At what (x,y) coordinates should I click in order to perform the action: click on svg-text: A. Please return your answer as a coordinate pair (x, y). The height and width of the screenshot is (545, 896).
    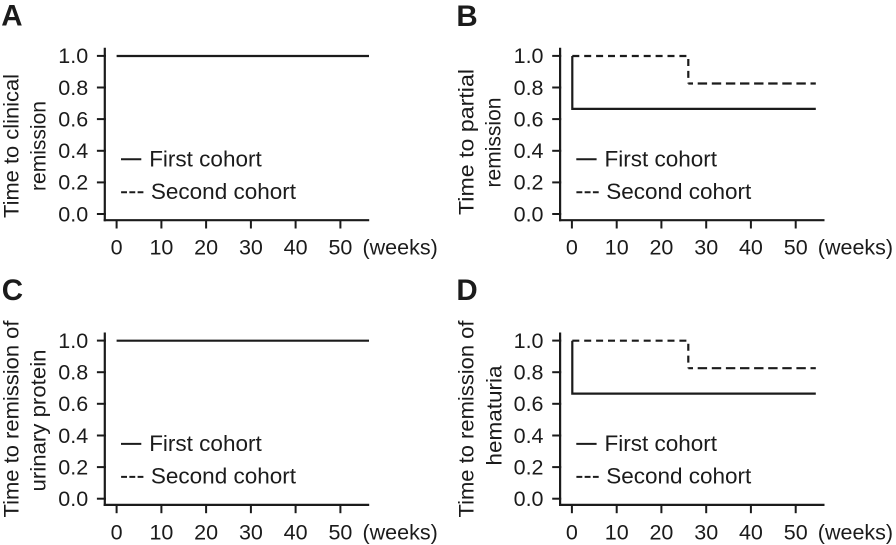
    Looking at the image, I should click on (11, 16).